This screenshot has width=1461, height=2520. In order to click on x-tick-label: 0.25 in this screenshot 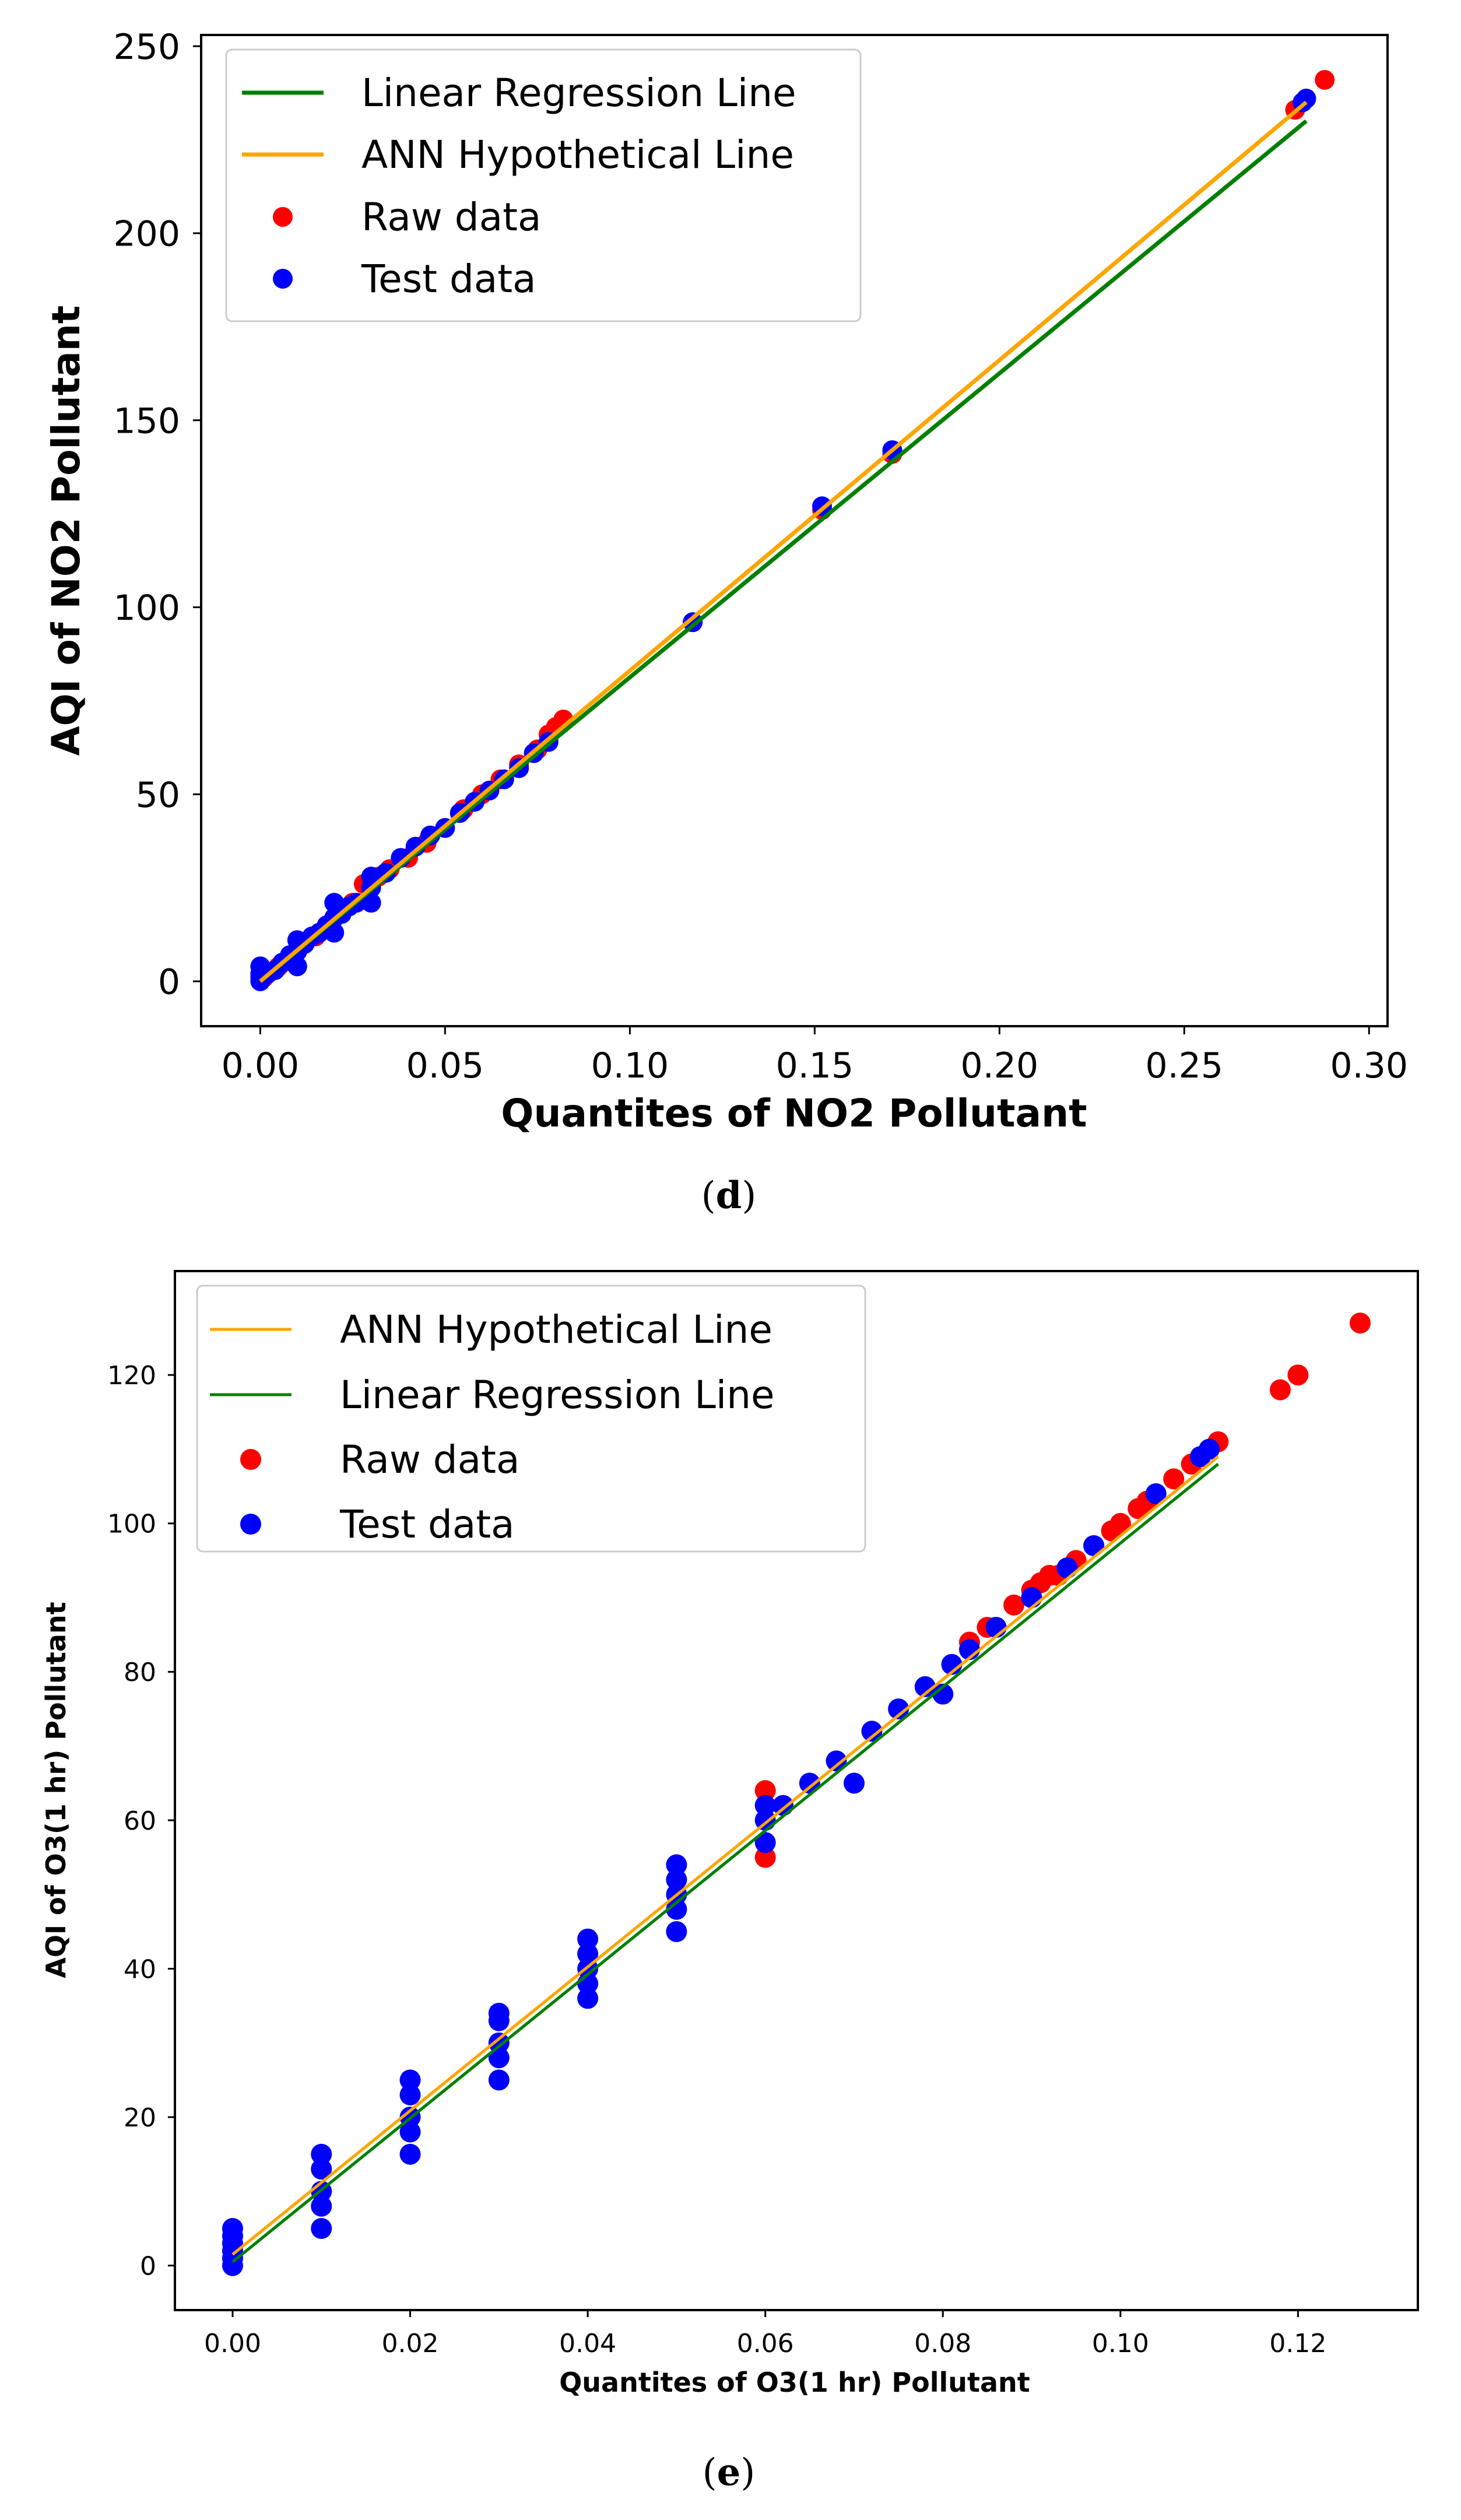, I will do `click(1185, 1065)`.